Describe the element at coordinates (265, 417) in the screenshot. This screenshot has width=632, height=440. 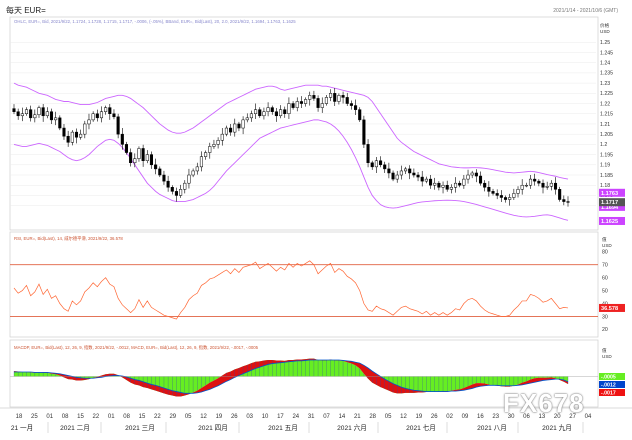
I see `x-day-label: 10` at that location.